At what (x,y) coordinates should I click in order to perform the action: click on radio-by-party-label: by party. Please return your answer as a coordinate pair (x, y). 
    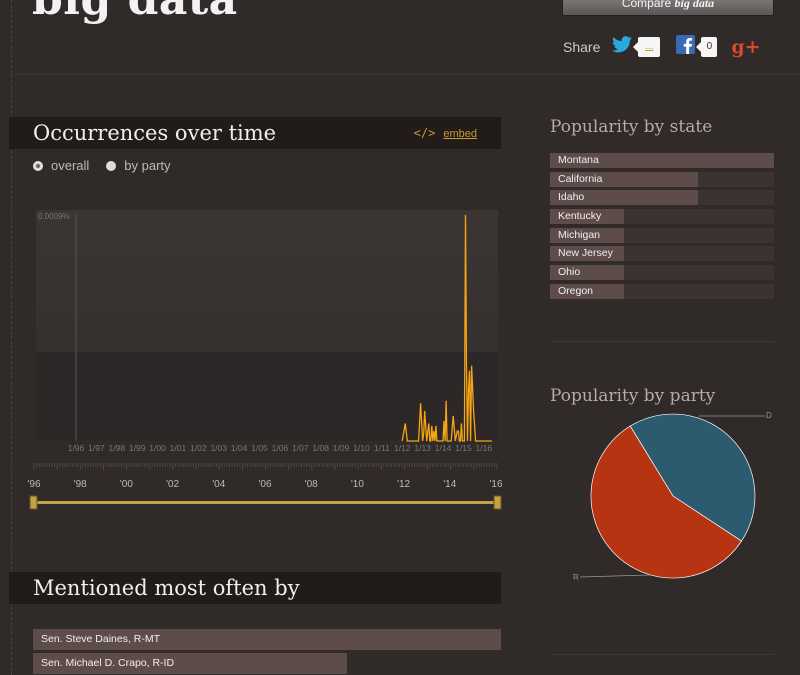
    Looking at the image, I should click on (147, 165).